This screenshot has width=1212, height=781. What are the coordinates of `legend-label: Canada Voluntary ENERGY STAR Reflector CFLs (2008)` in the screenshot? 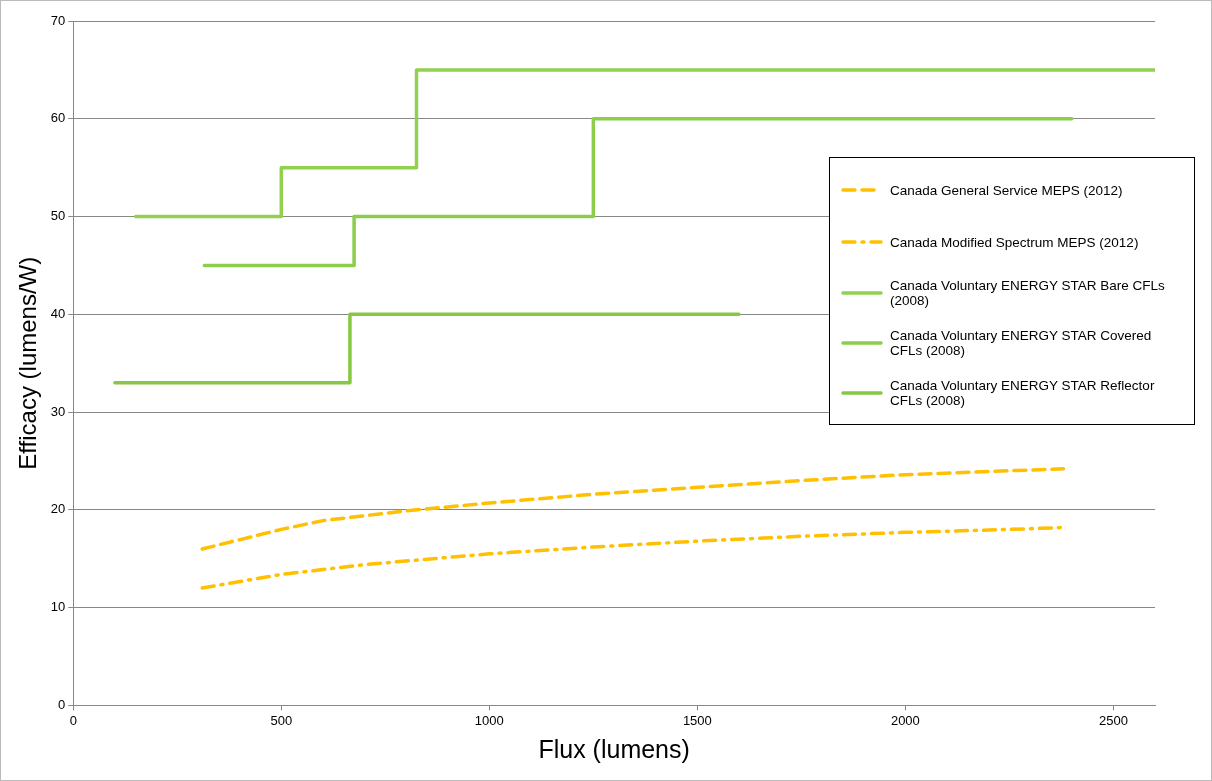 It's located at (1023, 393).